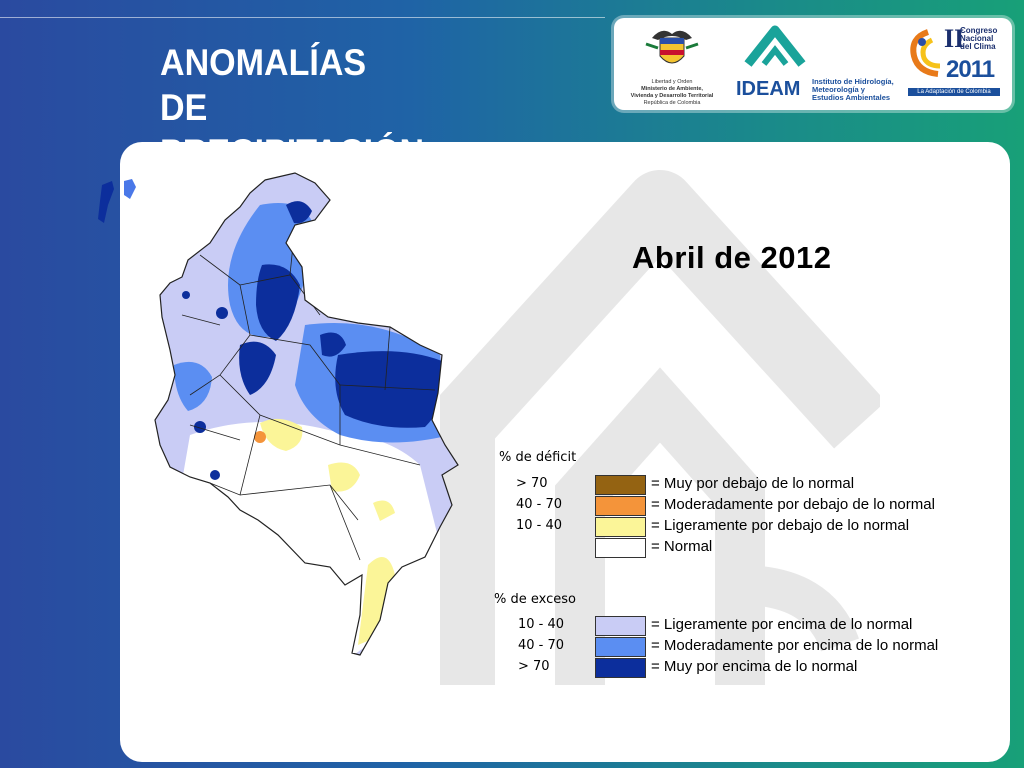  What do you see at coordinates (793, 504) in the screenshot?
I see `legend-label-deficit-1: = Moderadamente por debajo de lo normal` at bounding box center [793, 504].